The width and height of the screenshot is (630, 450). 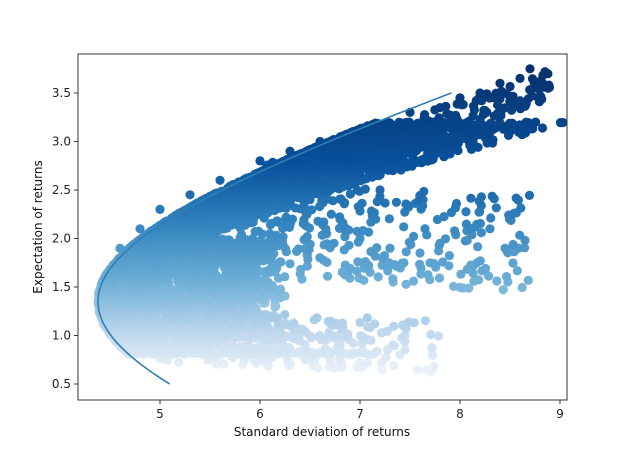 I want to click on y-tick-label: 1.5, so click(x=61, y=287).